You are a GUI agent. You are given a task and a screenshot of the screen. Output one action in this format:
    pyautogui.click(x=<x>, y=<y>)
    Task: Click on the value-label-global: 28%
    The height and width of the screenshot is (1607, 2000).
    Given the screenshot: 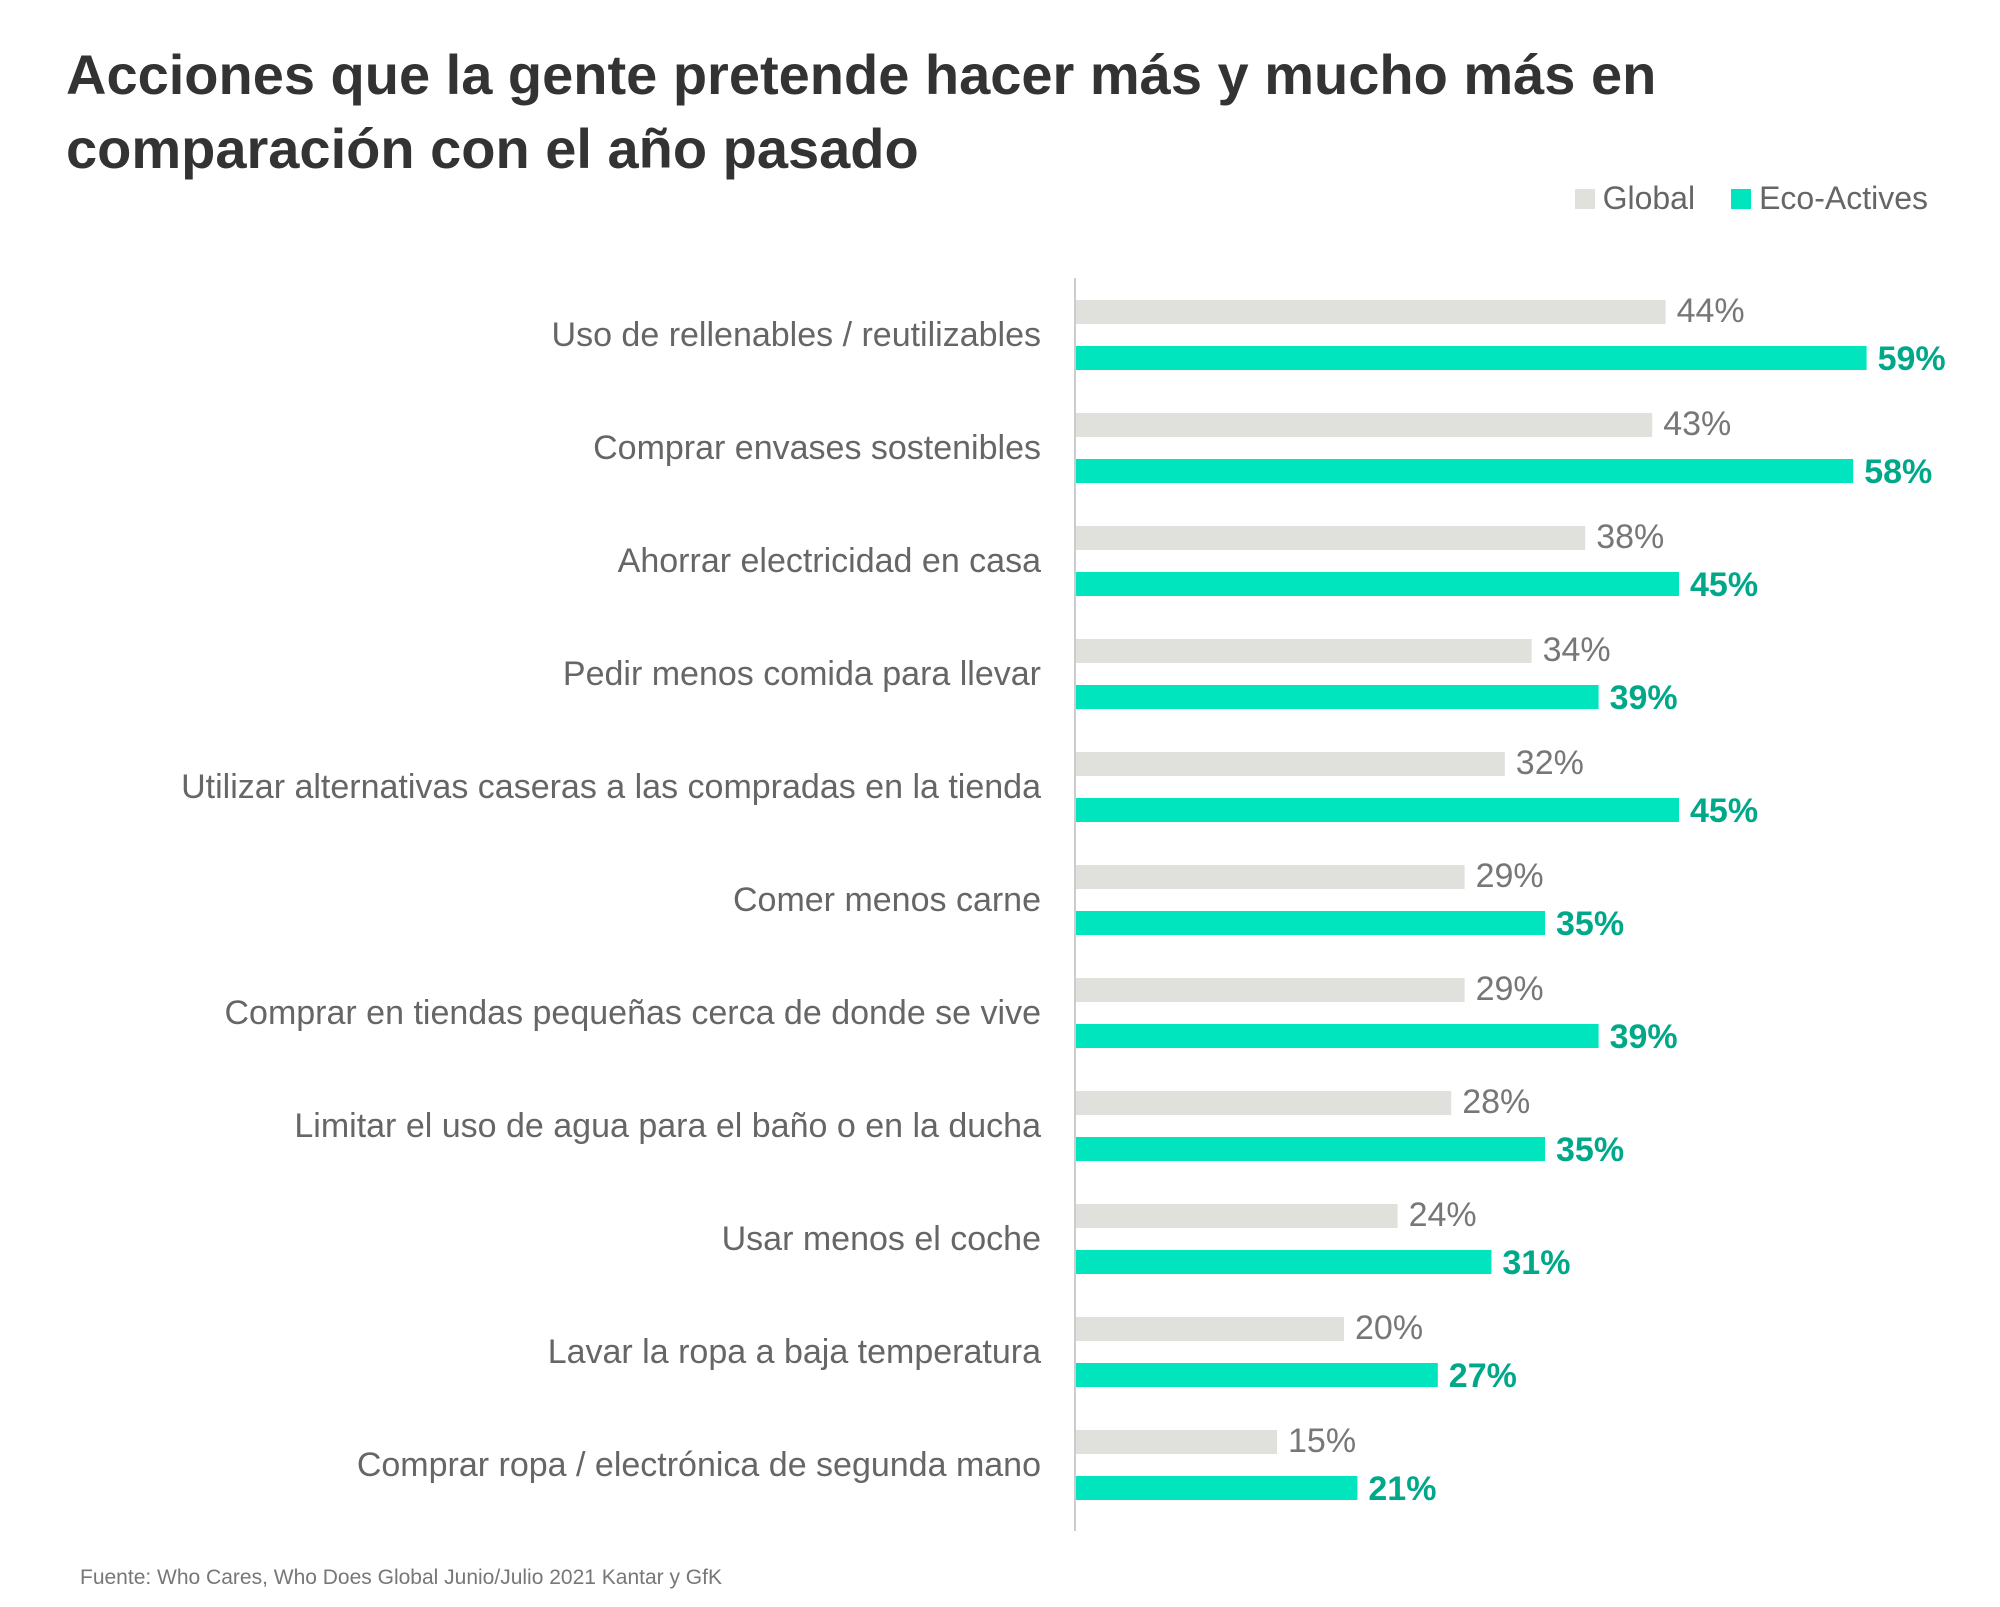 What is the action you would take?
    pyautogui.click(x=1496, y=1102)
    